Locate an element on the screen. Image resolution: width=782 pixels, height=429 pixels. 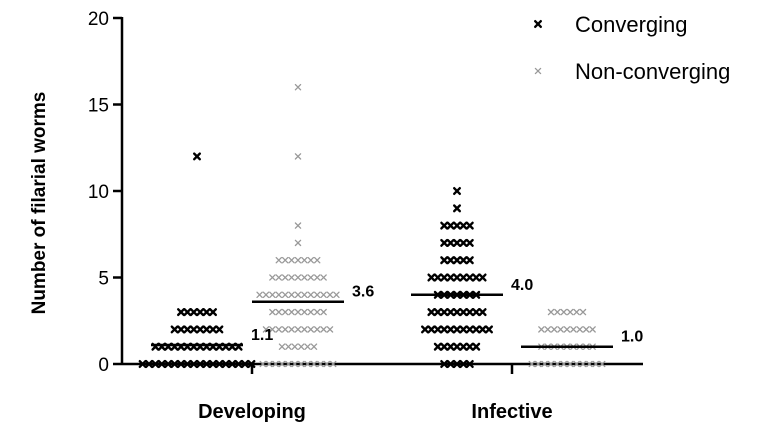
mean-lines: 1.1 3.6 4.0 1.0 is located at coordinates (397, 312).